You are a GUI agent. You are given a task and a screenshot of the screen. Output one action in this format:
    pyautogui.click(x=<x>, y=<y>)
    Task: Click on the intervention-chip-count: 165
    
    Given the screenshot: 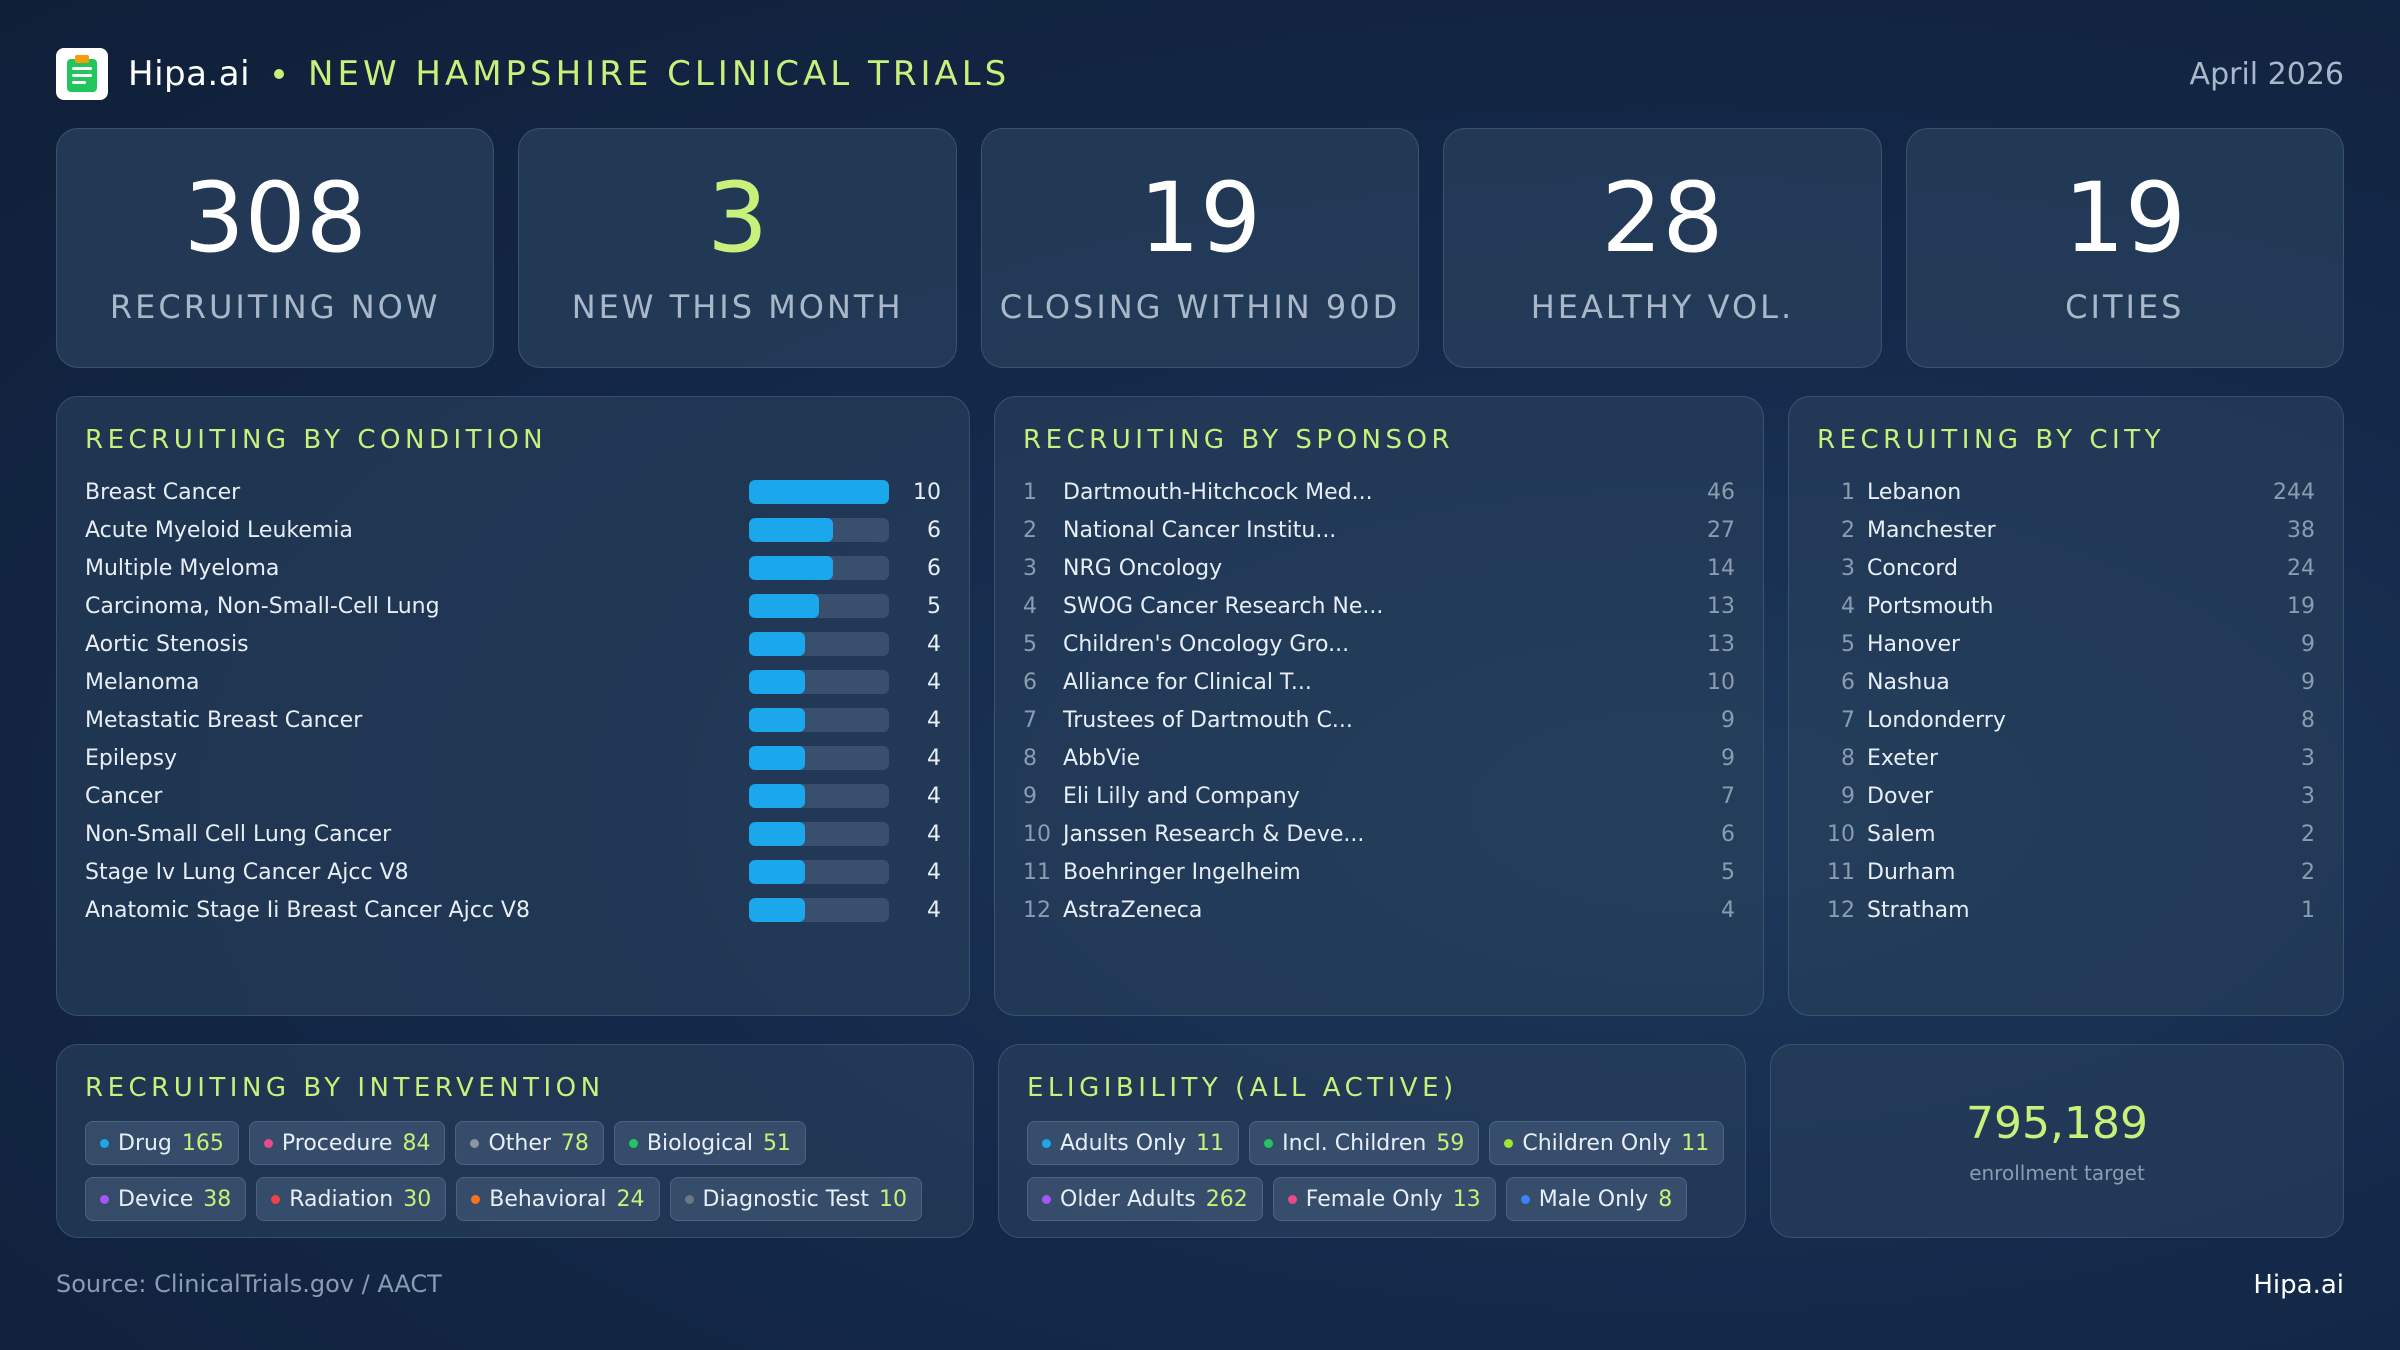 What is the action you would take?
    pyautogui.click(x=202, y=1143)
    